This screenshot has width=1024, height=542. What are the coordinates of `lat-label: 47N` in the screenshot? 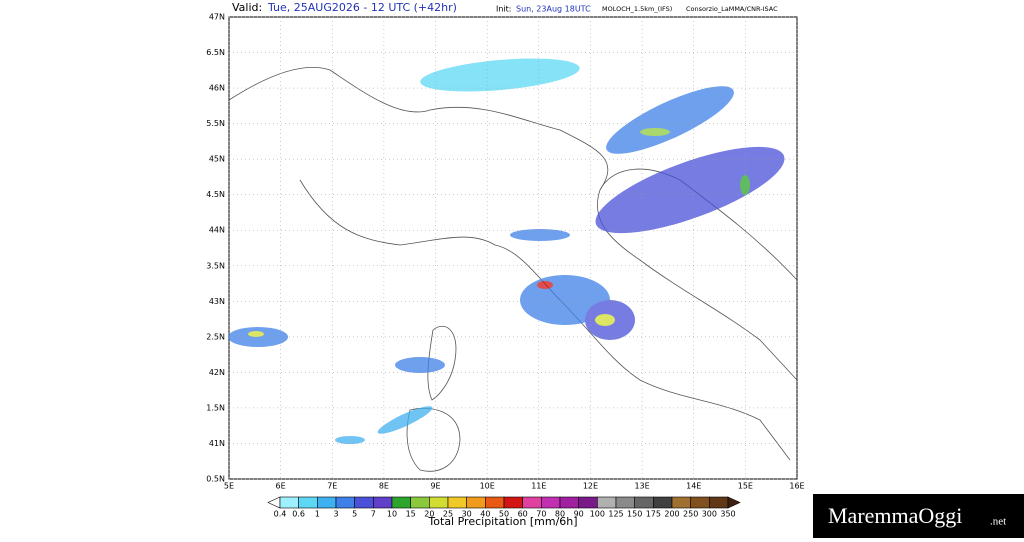 It's located at (217, 17).